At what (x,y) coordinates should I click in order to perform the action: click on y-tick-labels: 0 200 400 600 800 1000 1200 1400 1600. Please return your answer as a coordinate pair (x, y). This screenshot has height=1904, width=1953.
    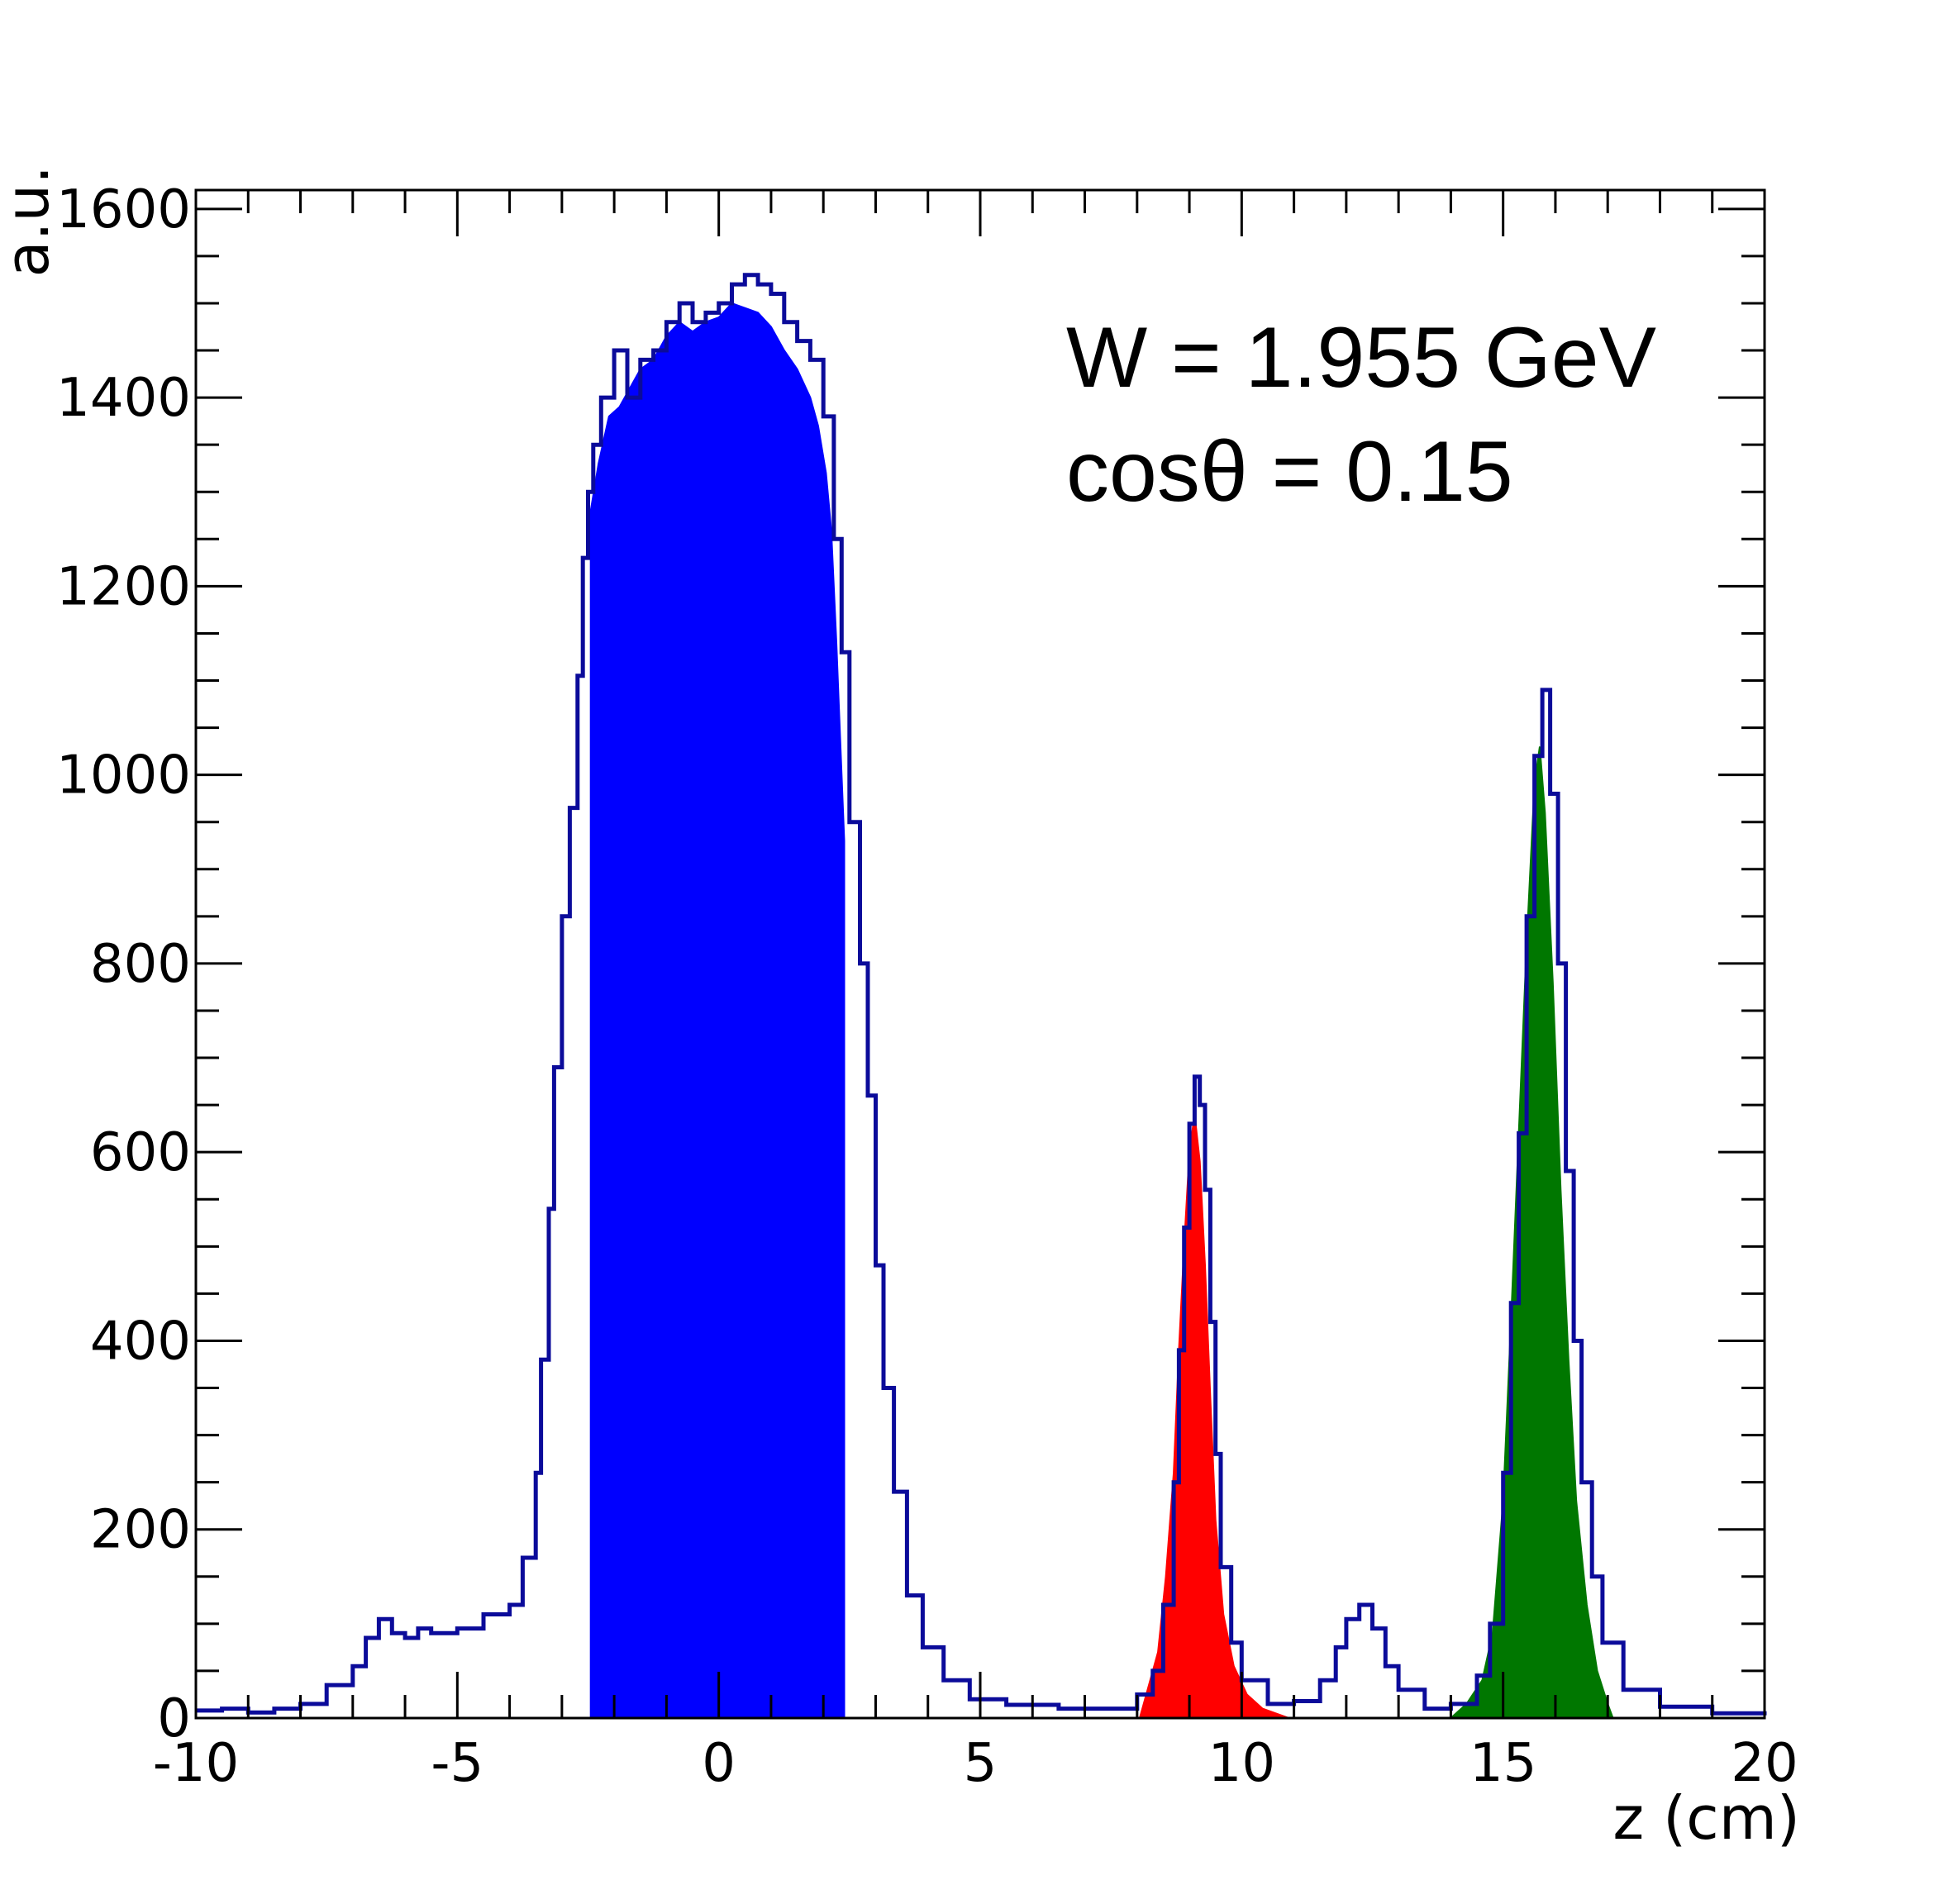
    Looking at the image, I should click on (123, 964).